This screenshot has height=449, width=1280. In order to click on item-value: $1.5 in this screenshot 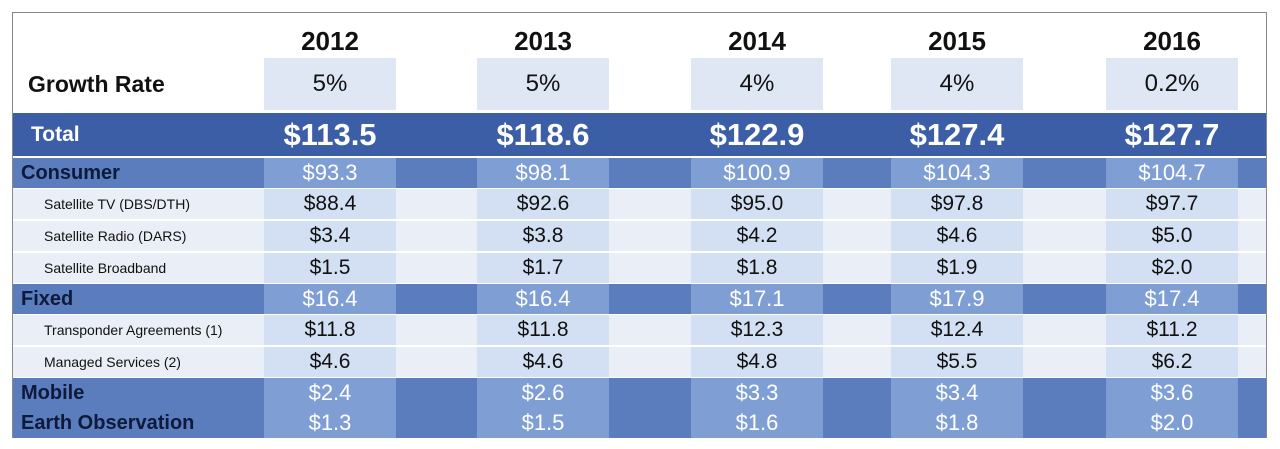, I will do `click(330, 268)`.